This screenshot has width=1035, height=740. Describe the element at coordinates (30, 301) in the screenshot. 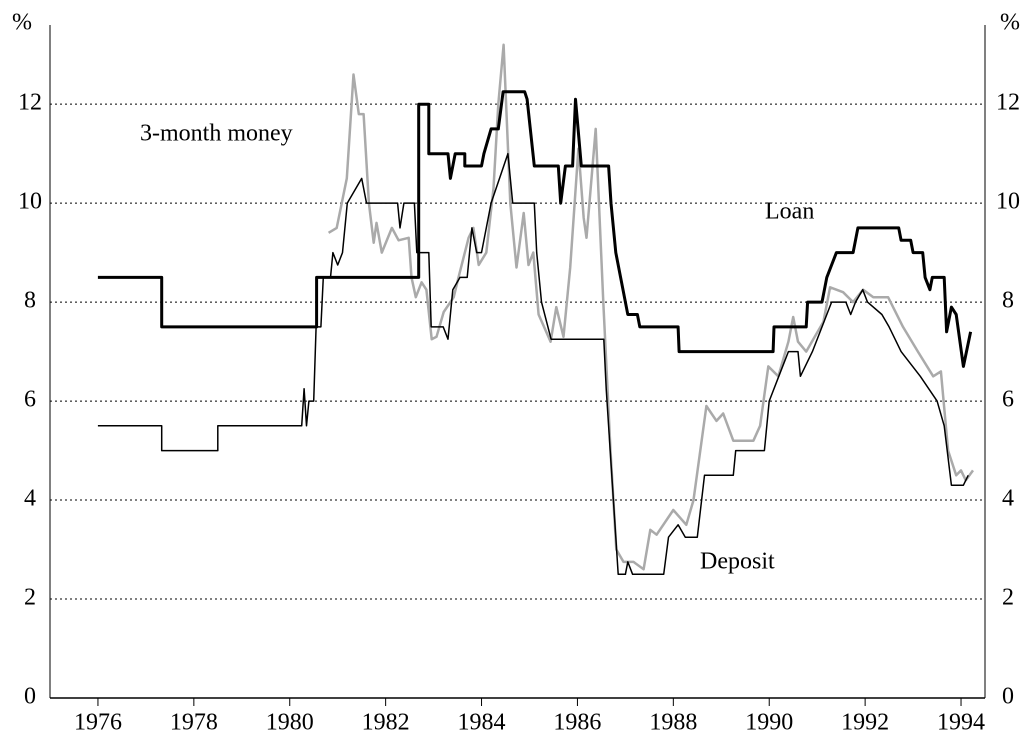

I see `y-tick-label: 8` at that location.